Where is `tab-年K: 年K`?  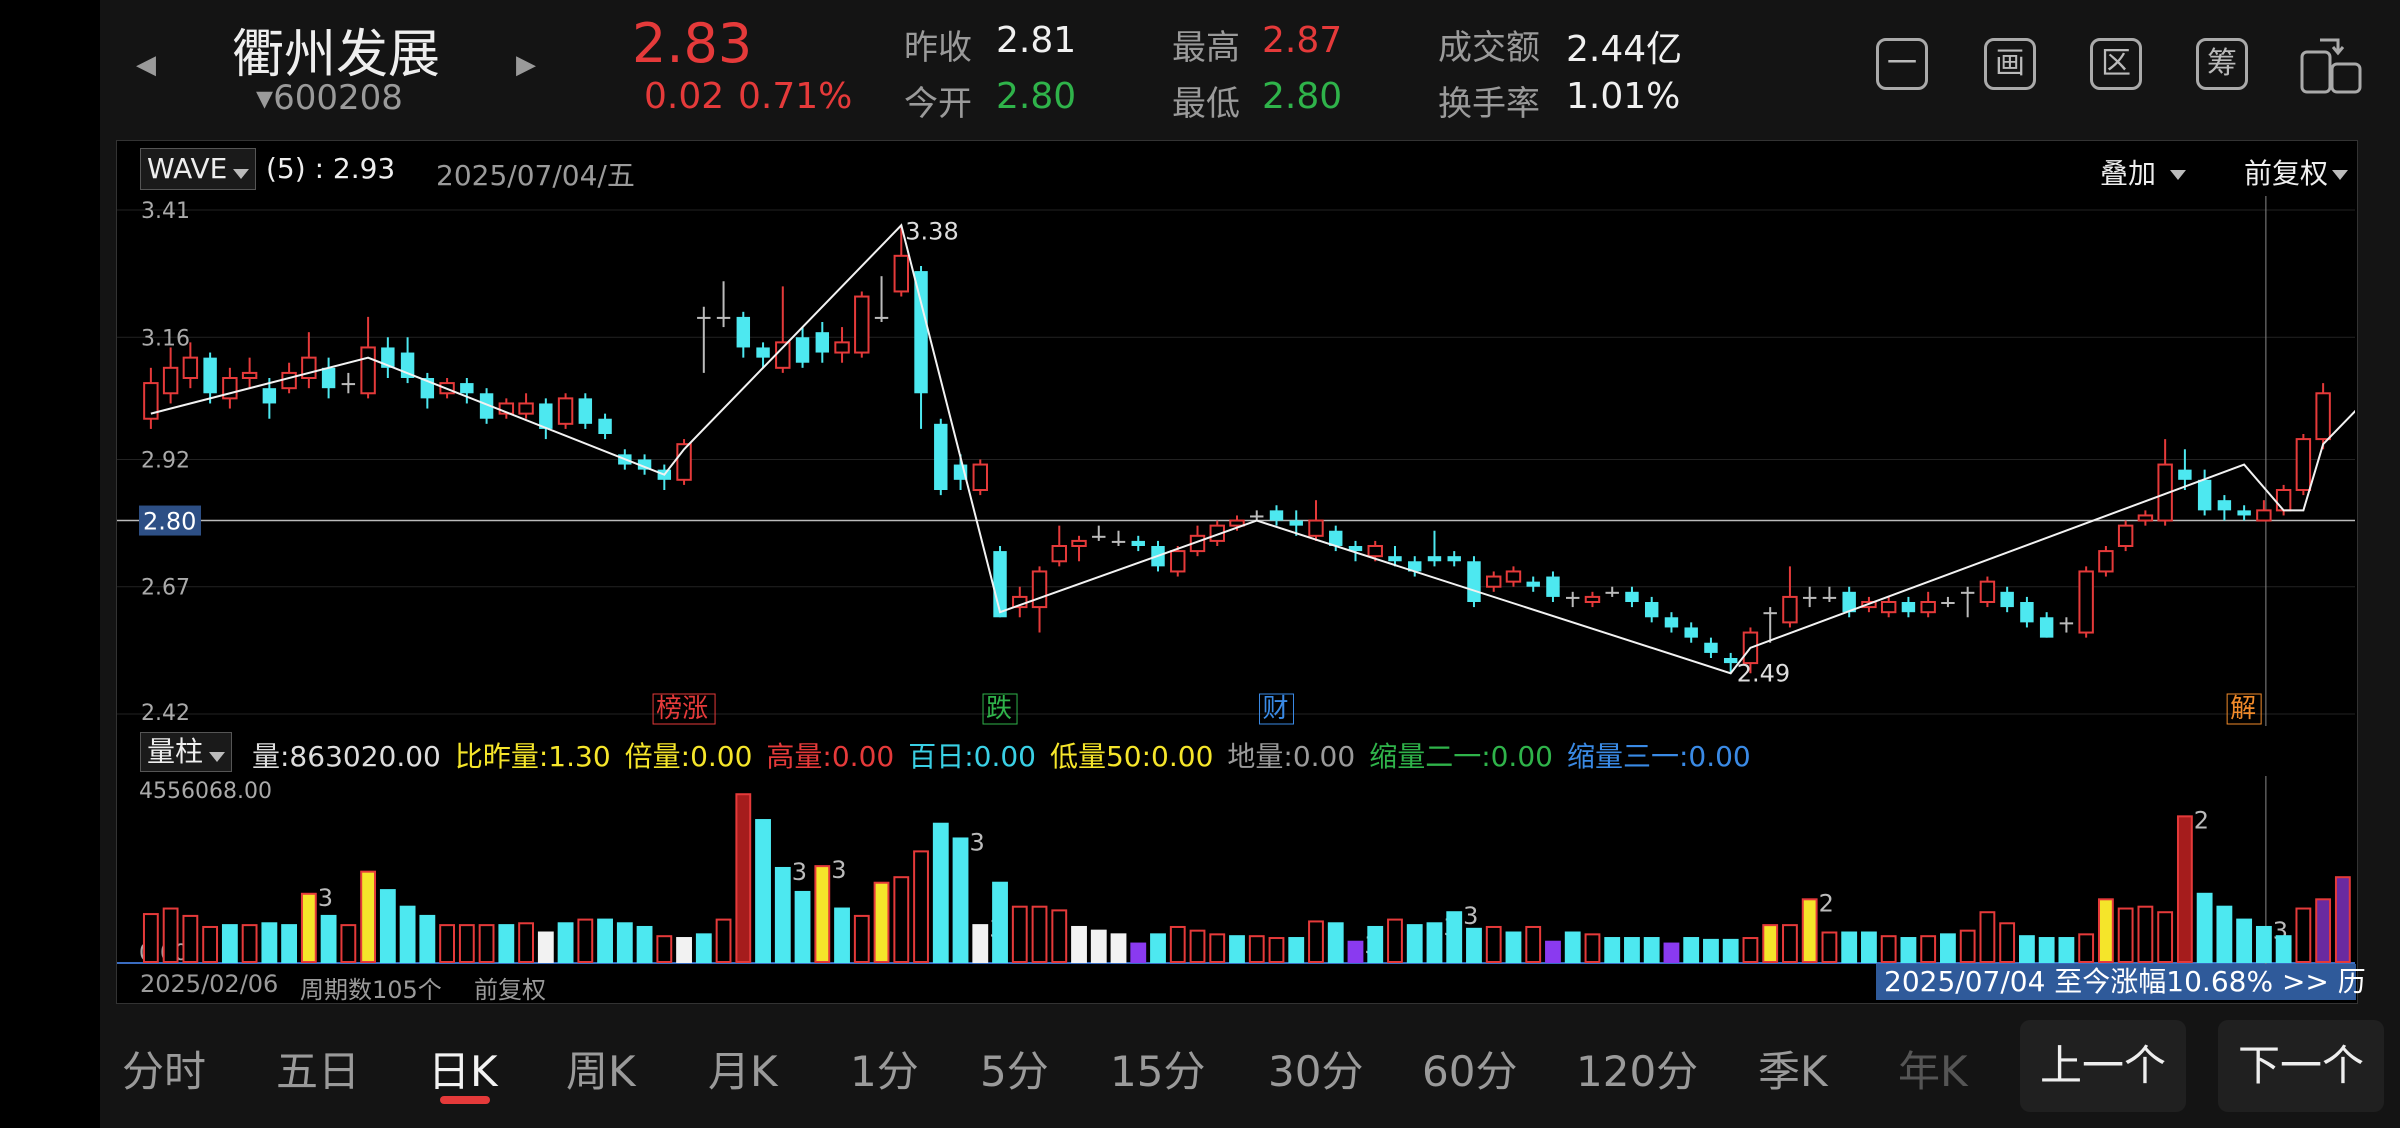 tab-年K: 年K is located at coordinates (1933, 1071).